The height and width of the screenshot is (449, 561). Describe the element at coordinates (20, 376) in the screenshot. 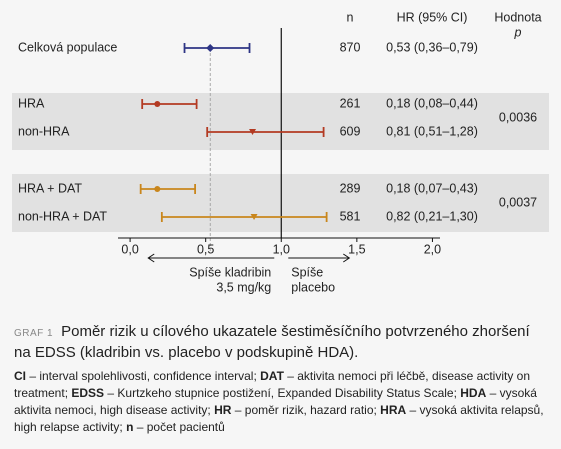

I see `note-term: CI` at that location.